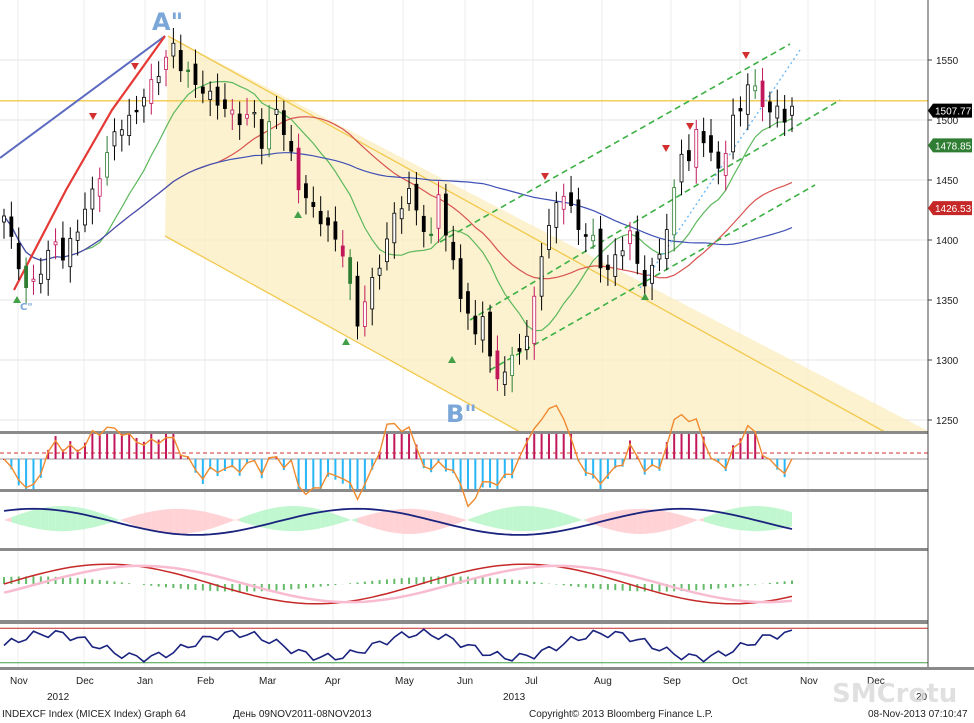 The width and height of the screenshot is (974, 723). I want to click on x-tick-label: May, so click(404, 681).